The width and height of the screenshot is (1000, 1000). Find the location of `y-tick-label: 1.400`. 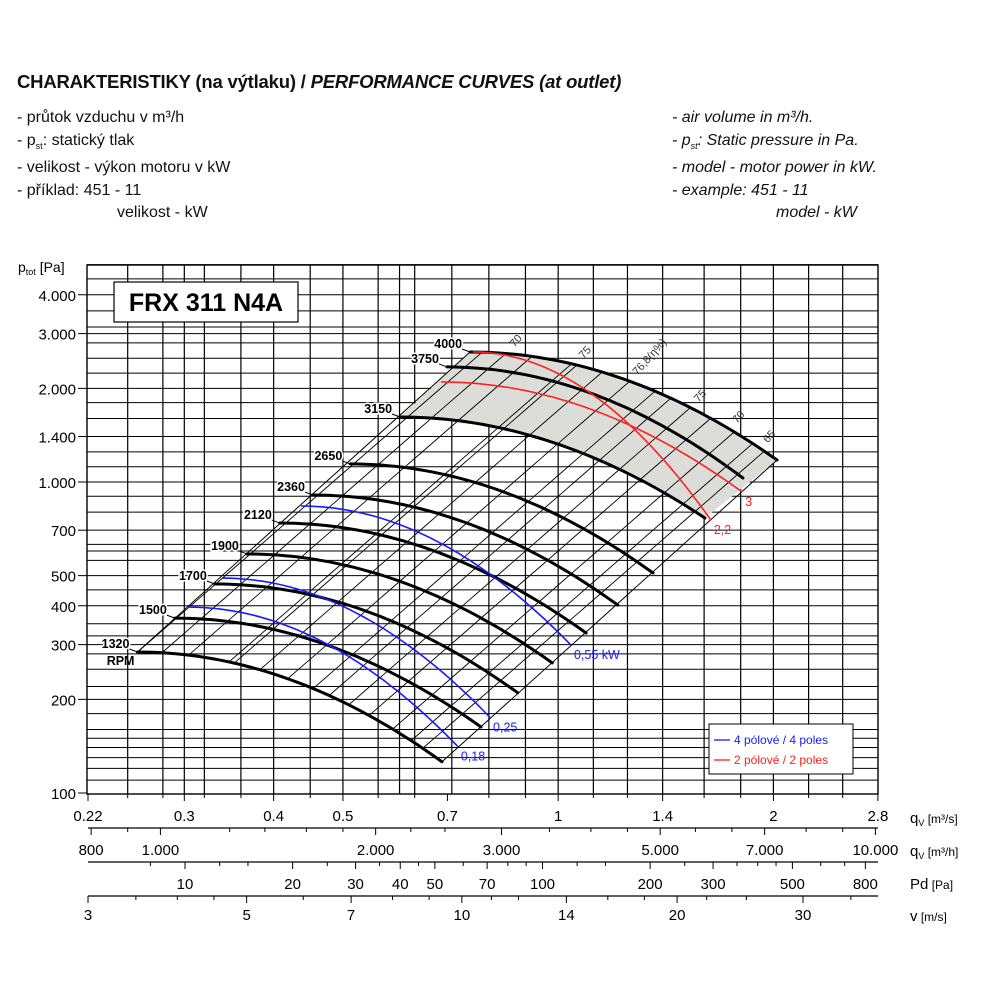

y-tick-label: 1.400 is located at coordinates (57, 438).